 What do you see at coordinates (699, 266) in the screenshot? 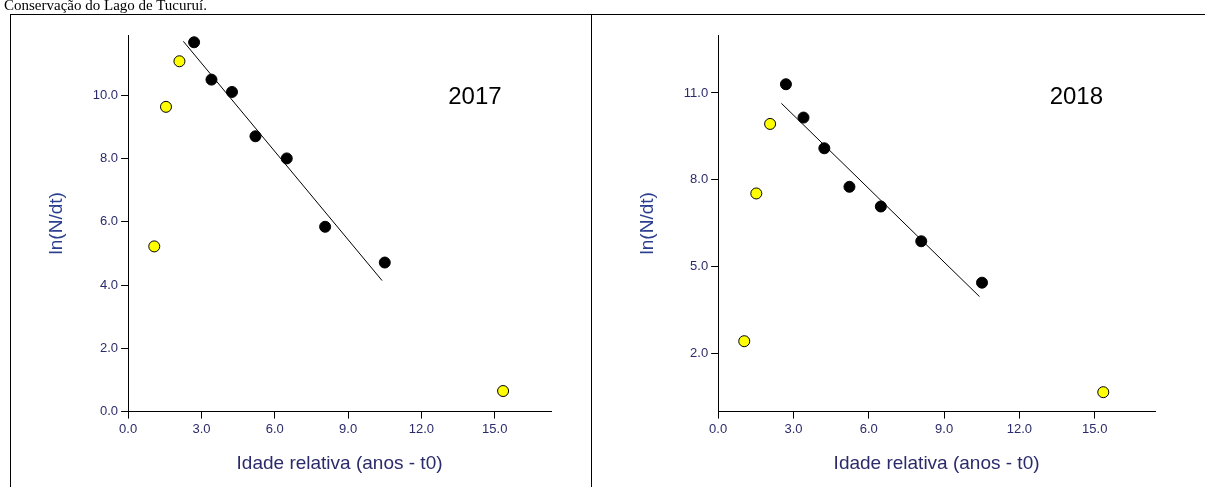
I see `y-tick-label: 5.0` at bounding box center [699, 266].